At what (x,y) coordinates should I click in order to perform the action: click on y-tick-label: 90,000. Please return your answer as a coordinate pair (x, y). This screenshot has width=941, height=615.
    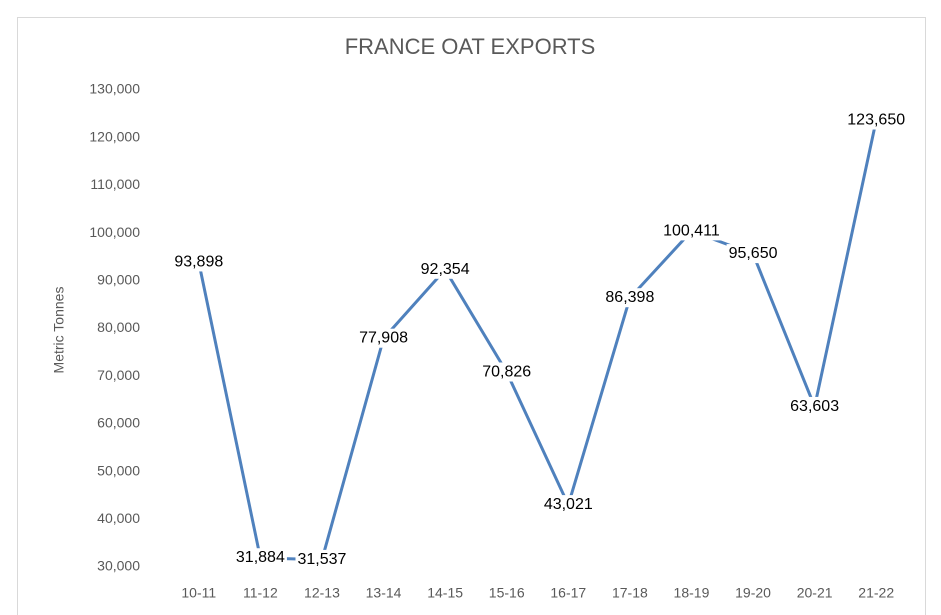
    Looking at the image, I should click on (118, 280).